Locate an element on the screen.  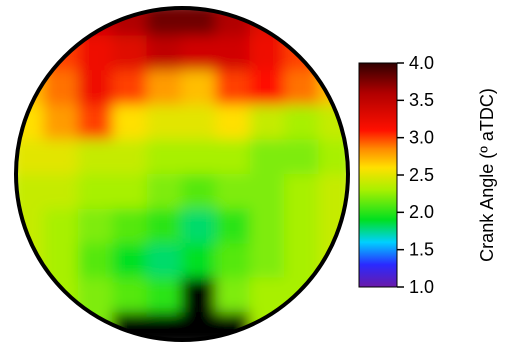
colorbar-tick-label: 2.5 is located at coordinates (421, 175).